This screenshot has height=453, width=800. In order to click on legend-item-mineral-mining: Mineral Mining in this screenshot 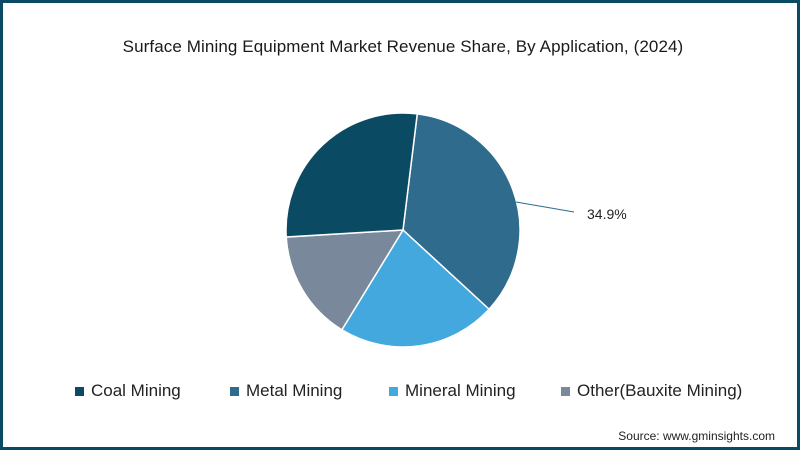, I will do `click(452, 391)`.